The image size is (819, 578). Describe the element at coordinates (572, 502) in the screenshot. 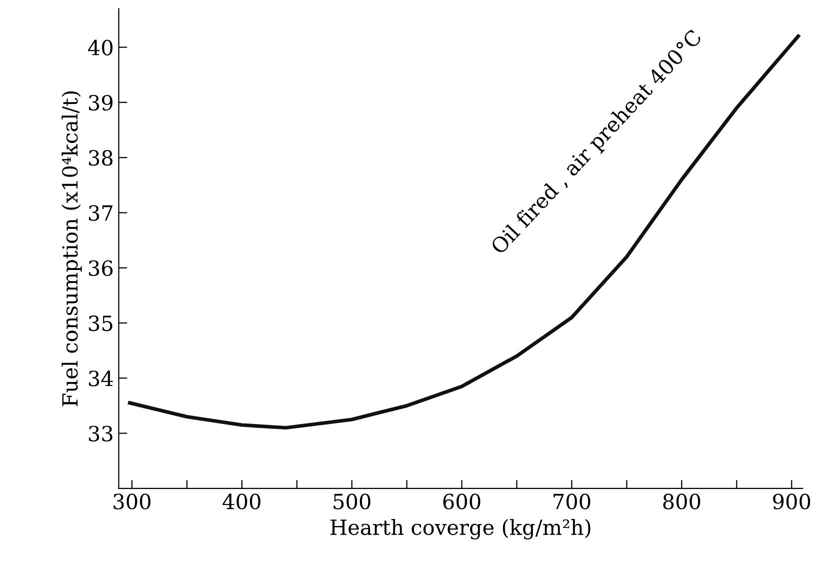

I see `x-tick-label: 700` at that location.